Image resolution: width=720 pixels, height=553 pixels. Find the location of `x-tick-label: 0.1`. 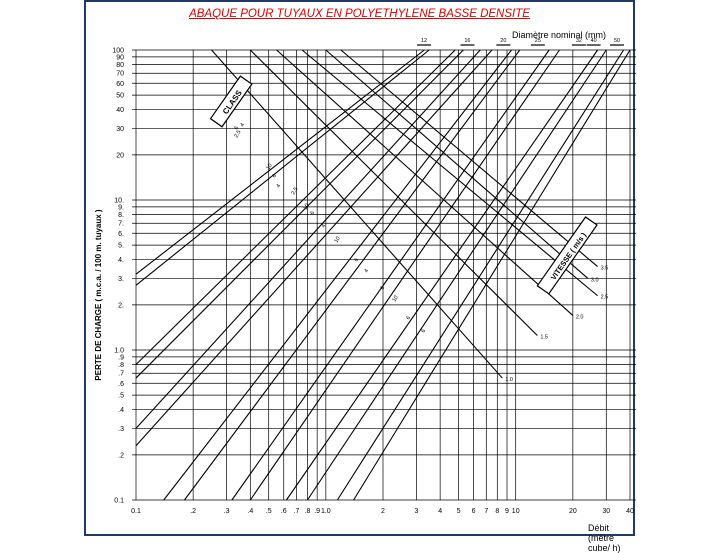

x-tick-label: 0.1 is located at coordinates (136, 511).